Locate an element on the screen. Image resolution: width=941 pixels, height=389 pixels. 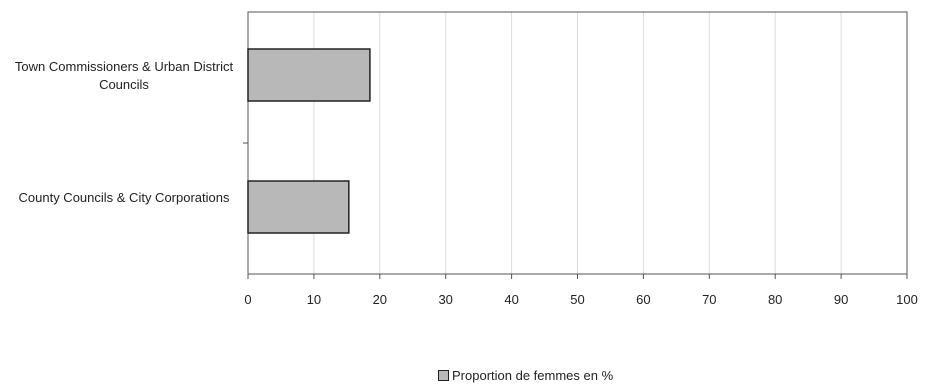
x-tick-label-40: 40 is located at coordinates (511, 299).